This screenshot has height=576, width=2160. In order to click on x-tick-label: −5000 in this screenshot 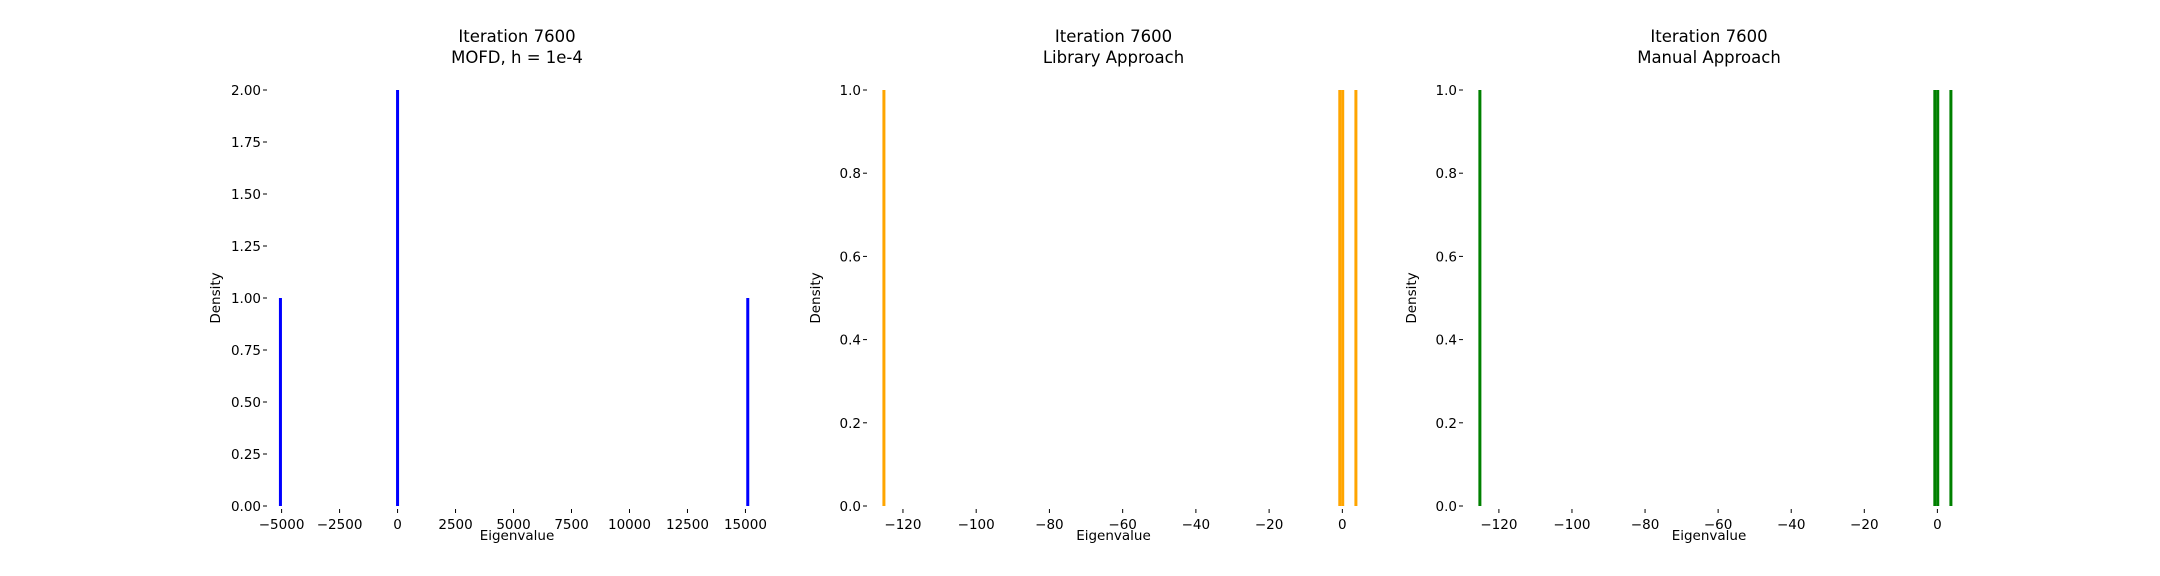, I will do `click(282, 525)`.